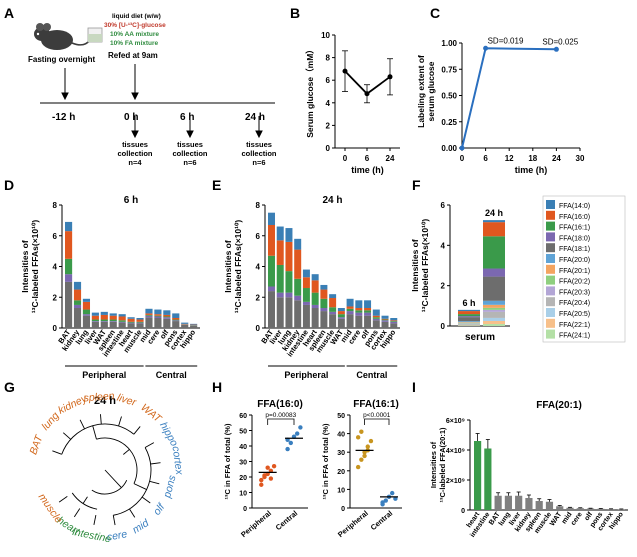 The height and width of the screenshot is (557, 637). Describe the element at coordinates (189, 153) in the screenshot. I see `collection-line: collection` at that location.